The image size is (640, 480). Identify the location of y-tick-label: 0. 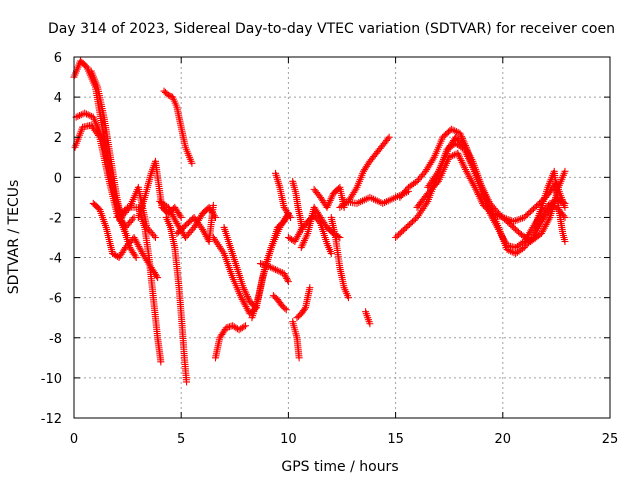
(58, 178).